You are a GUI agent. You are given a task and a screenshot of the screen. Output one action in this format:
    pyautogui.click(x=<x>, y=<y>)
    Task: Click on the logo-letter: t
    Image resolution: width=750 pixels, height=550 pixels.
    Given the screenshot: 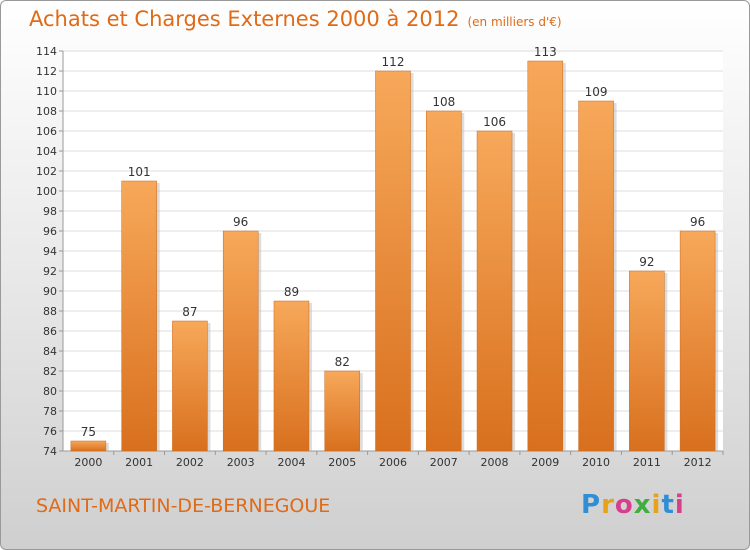 What is the action you would take?
    pyautogui.click(x=668, y=505)
    